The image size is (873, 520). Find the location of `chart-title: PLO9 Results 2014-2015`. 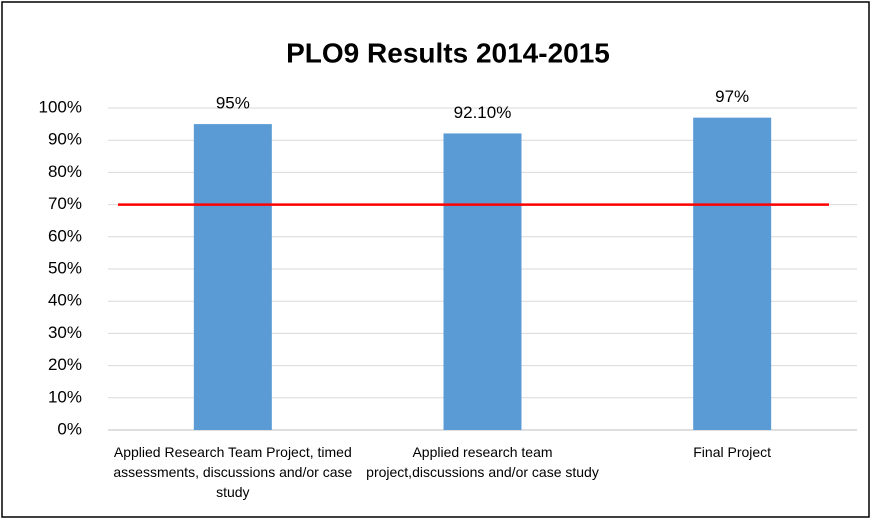

chart-title: PLO9 Results 2014-2015 is located at coordinates (448, 52).